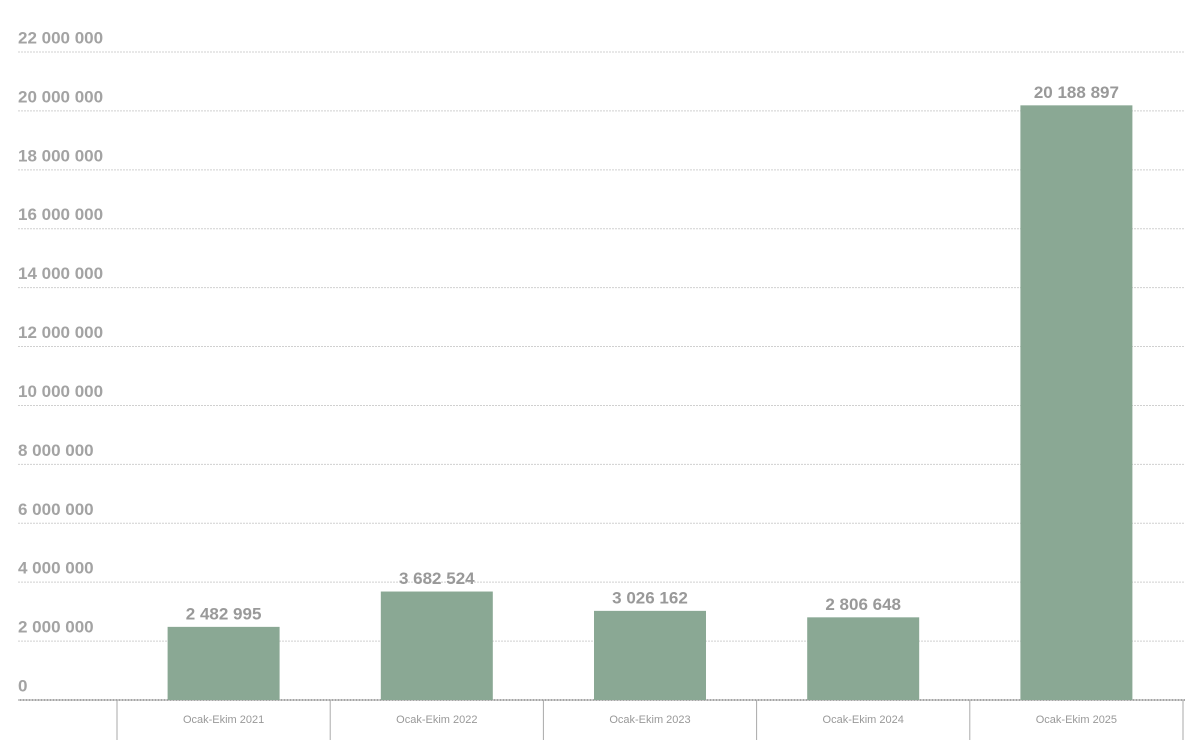 This screenshot has height=755, width=1200. What do you see at coordinates (56, 509) in the screenshot?
I see `y-tick-label: 6 000 000` at bounding box center [56, 509].